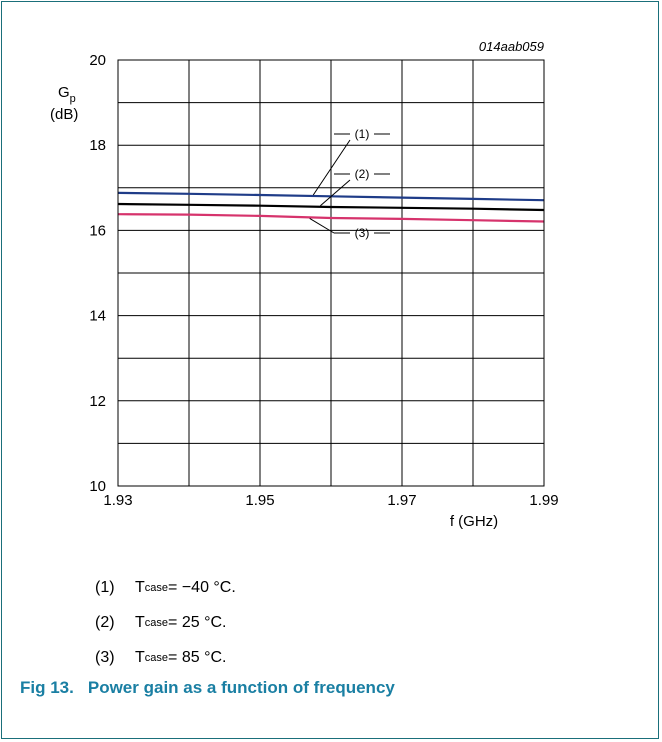 The height and width of the screenshot is (742, 662). I want to click on x-axis-label: f (GHz), so click(474, 521).